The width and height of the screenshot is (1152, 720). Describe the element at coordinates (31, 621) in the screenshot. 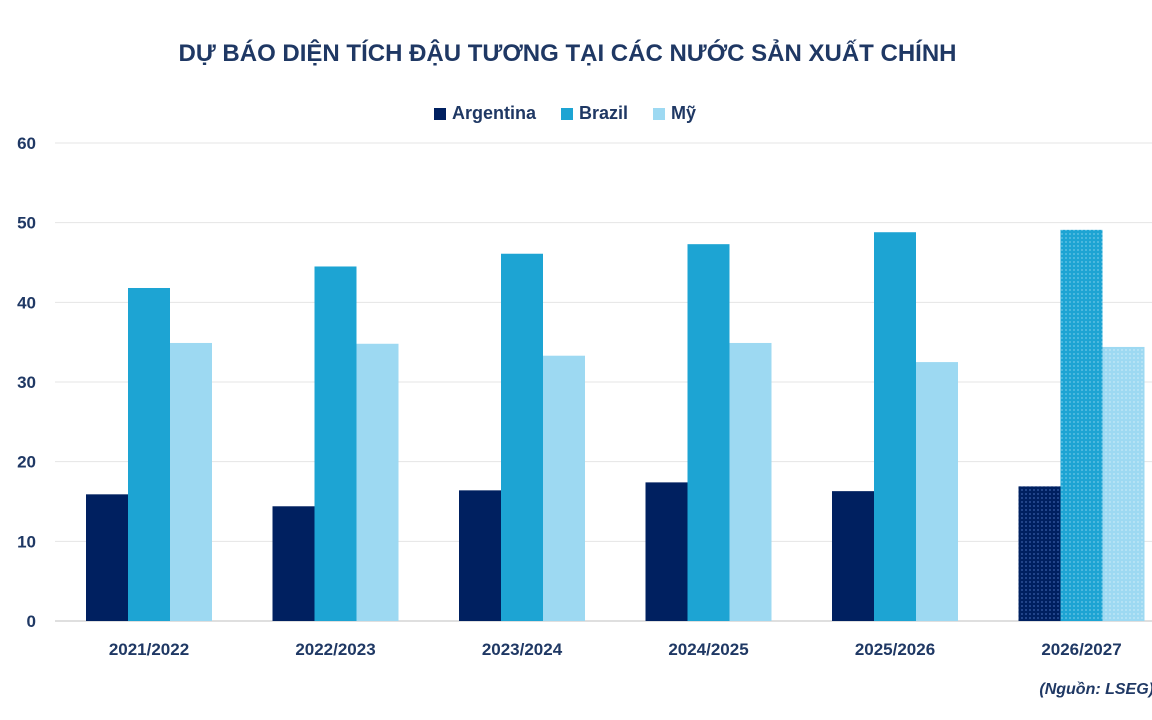

I see `y-tick-label: 0` at that location.